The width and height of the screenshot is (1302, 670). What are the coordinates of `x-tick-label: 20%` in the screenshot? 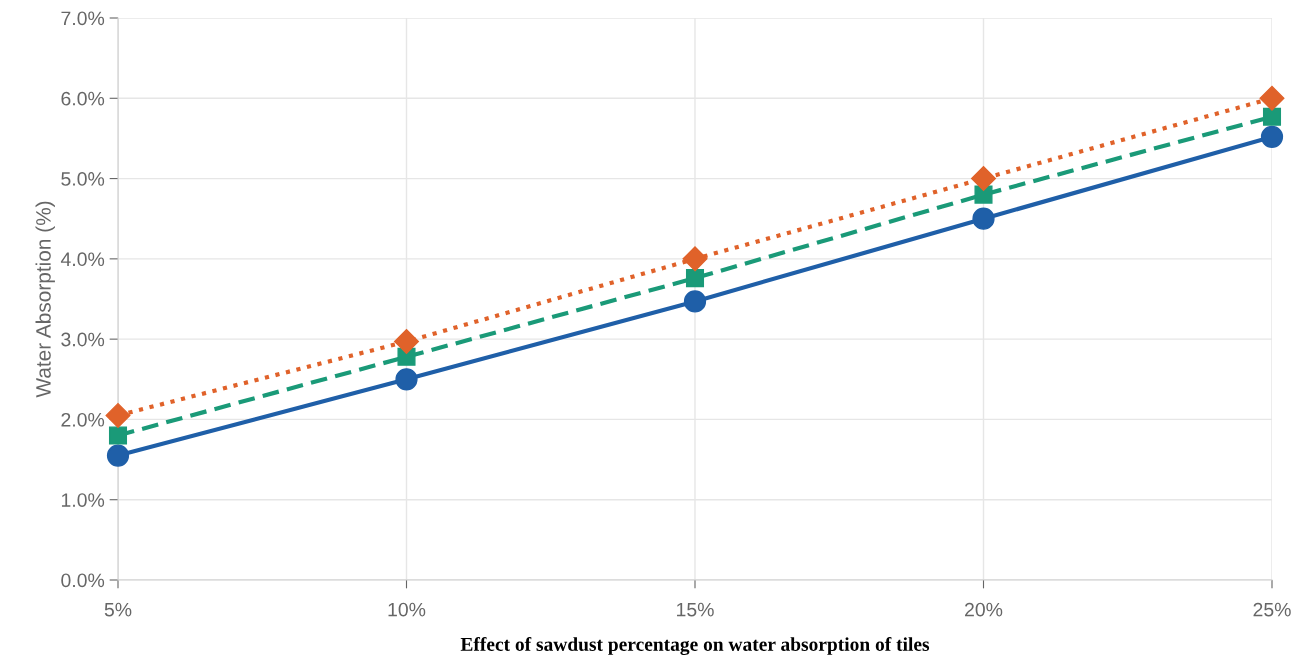 It's located at (984, 609).